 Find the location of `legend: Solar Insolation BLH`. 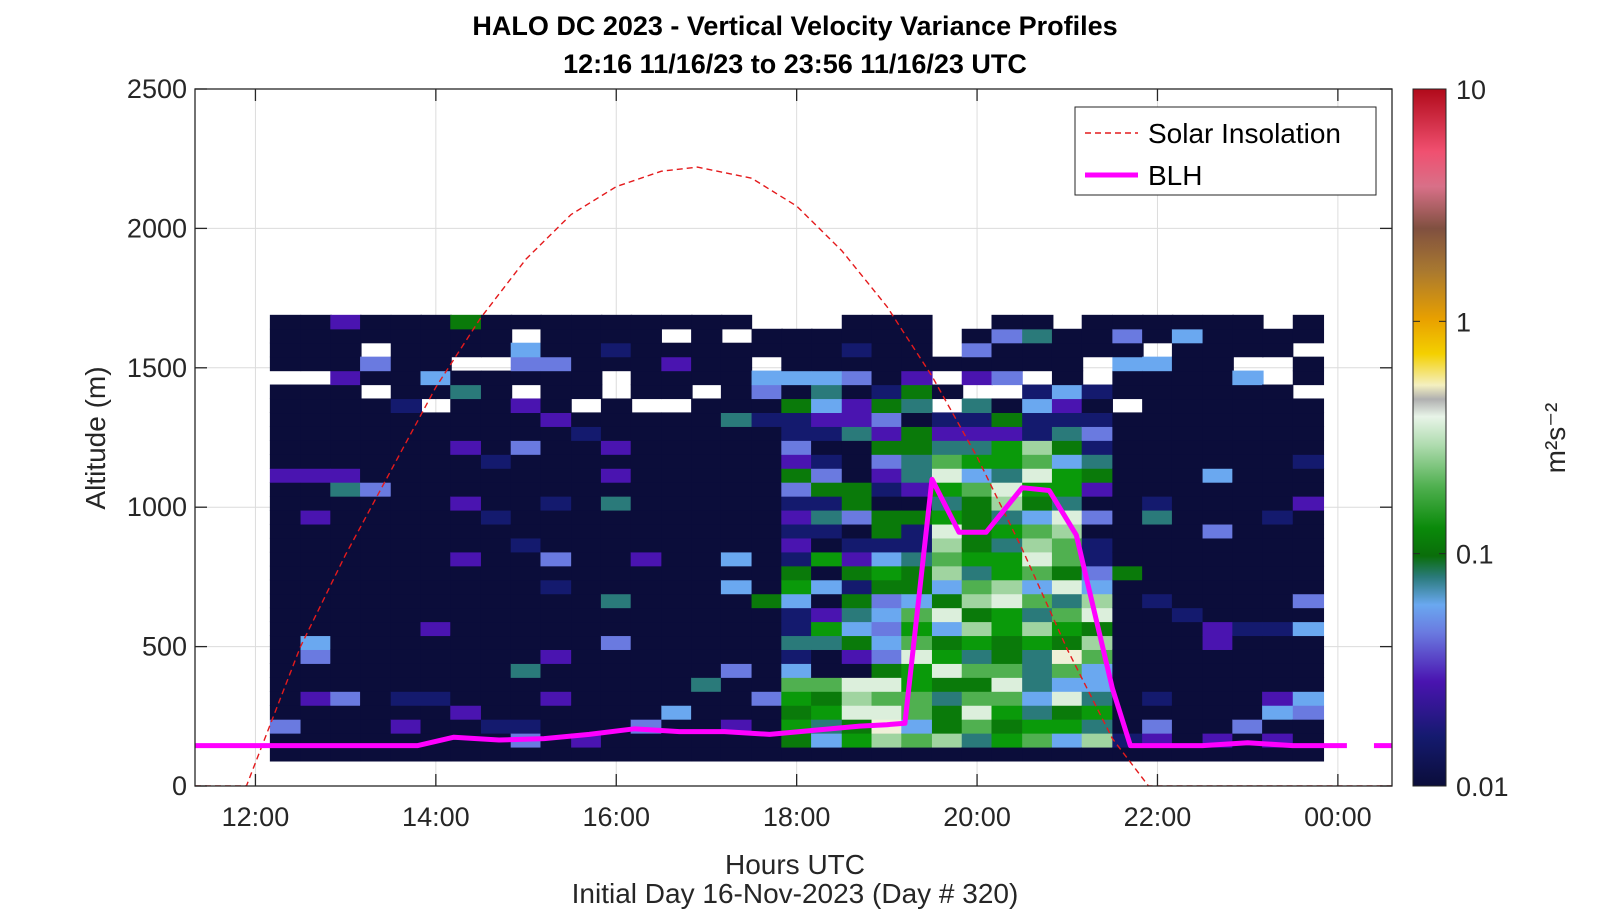

legend: Solar Insolation BLH is located at coordinates (1225, 151).